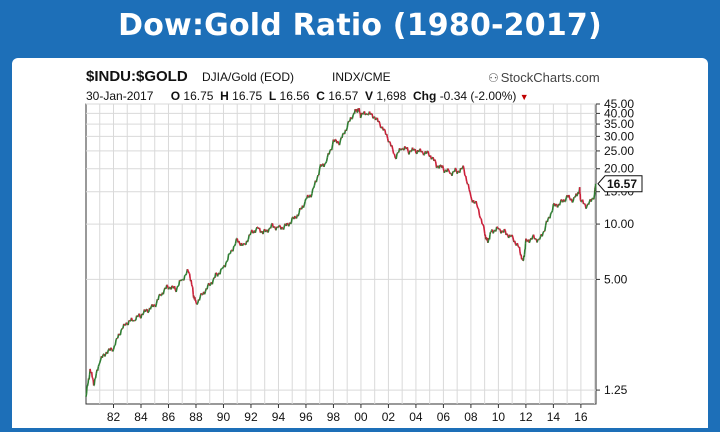  I want to click on x-tick-label: 98, so click(334, 417).